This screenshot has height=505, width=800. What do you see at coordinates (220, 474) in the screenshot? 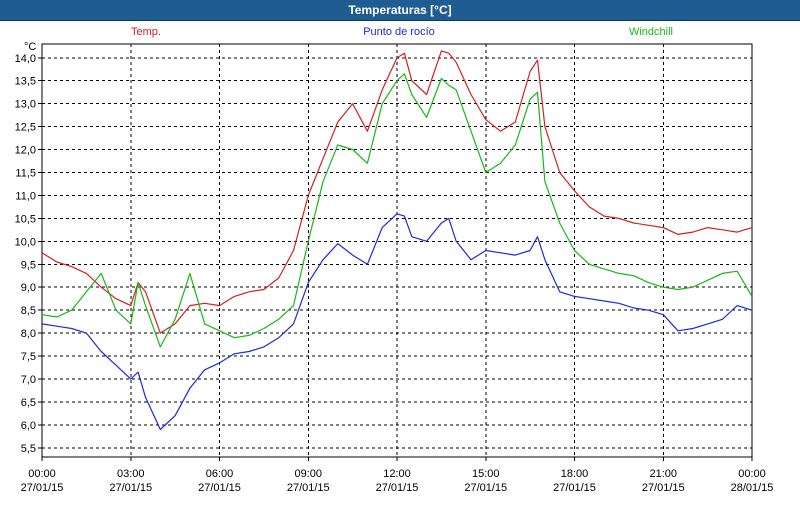
I see `x-tick-time-label: 06:00` at bounding box center [220, 474].